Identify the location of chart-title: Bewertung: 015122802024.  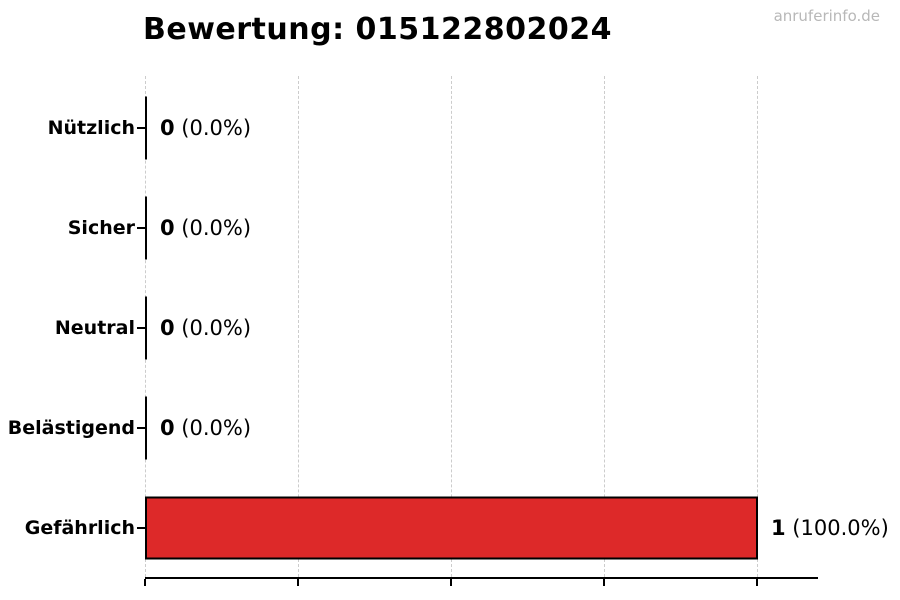
(377, 29).